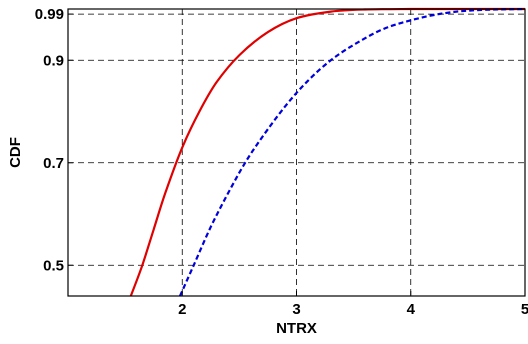 The height and width of the screenshot is (344, 528). I want to click on x-axis-label: NTRX, so click(296, 328).